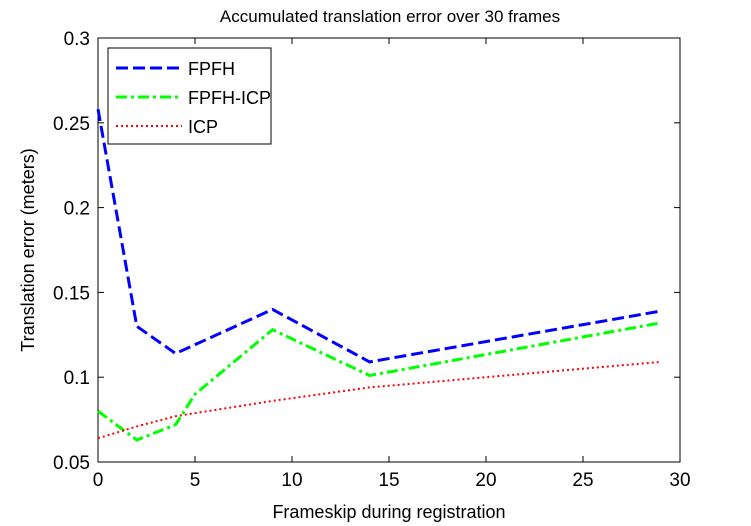  Describe the element at coordinates (679, 480) in the screenshot. I see `x-tick-label: 30` at that location.